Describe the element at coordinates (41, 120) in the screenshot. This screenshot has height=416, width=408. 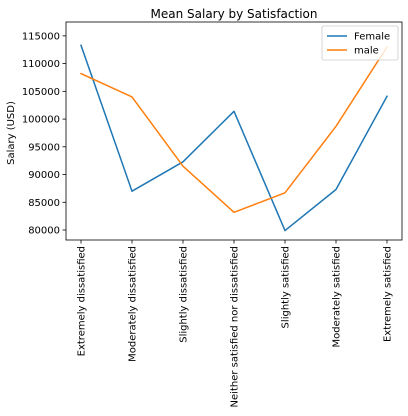
I see `y-tick-label: 100000` at that location.